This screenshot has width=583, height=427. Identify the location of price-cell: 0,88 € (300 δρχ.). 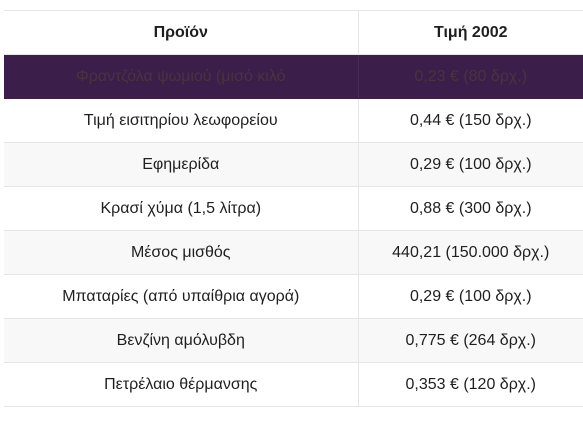
(470, 208).